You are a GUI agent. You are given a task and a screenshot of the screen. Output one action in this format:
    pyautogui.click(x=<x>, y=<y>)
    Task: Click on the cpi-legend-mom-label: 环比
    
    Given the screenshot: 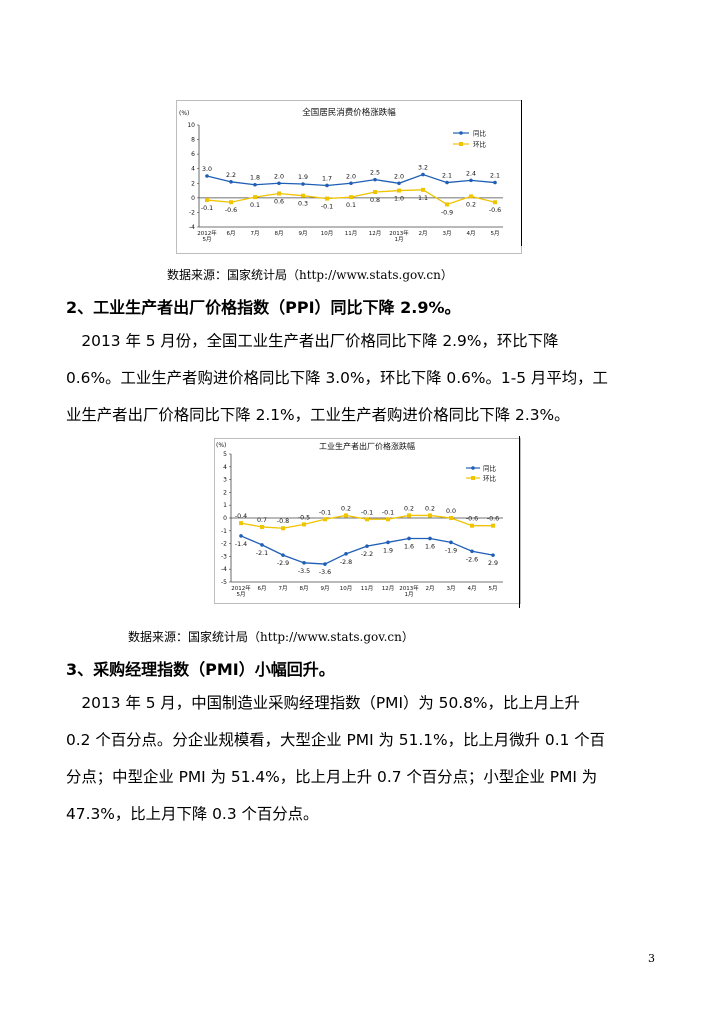 What is the action you would take?
    pyautogui.click(x=480, y=144)
    